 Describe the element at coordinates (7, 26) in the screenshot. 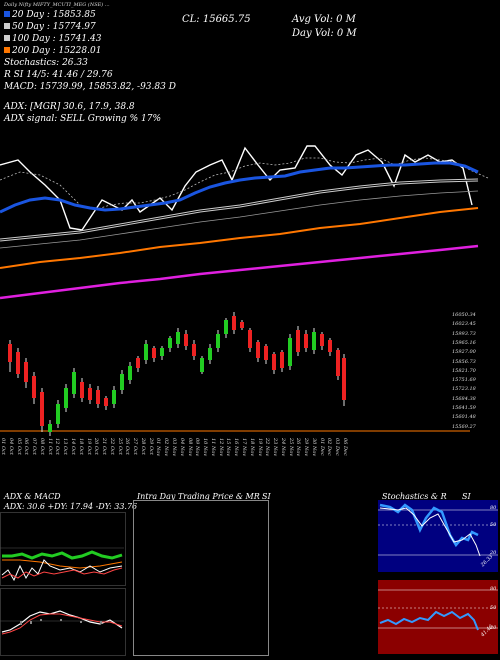

I see `ma50-swatch` at that location.